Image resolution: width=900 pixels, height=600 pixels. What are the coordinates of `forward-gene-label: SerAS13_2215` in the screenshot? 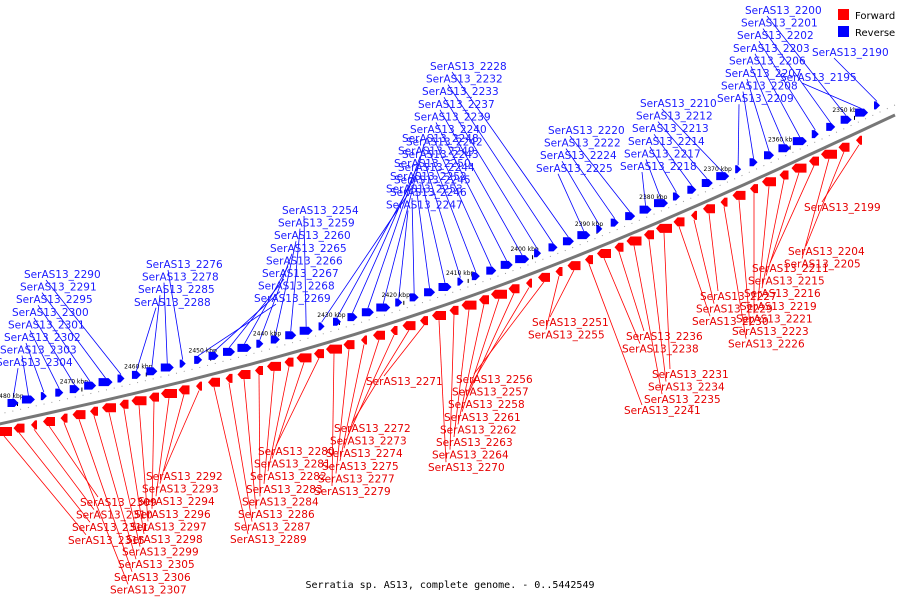 It's located at (786, 282).